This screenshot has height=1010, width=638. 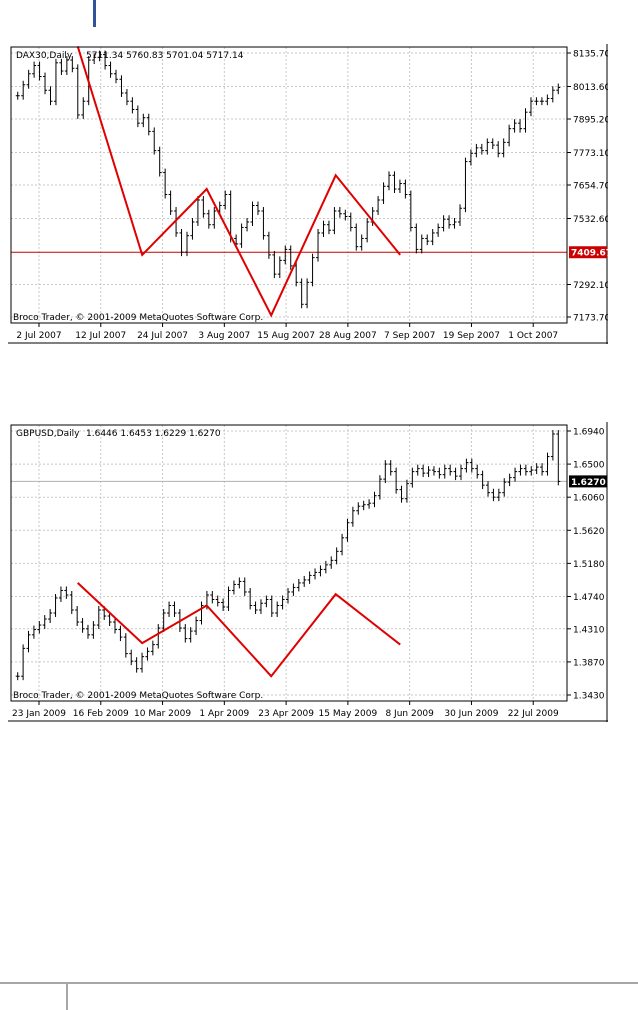 I want to click on dax30-xtick-label: 1 Oct 2007, so click(x=533, y=336).